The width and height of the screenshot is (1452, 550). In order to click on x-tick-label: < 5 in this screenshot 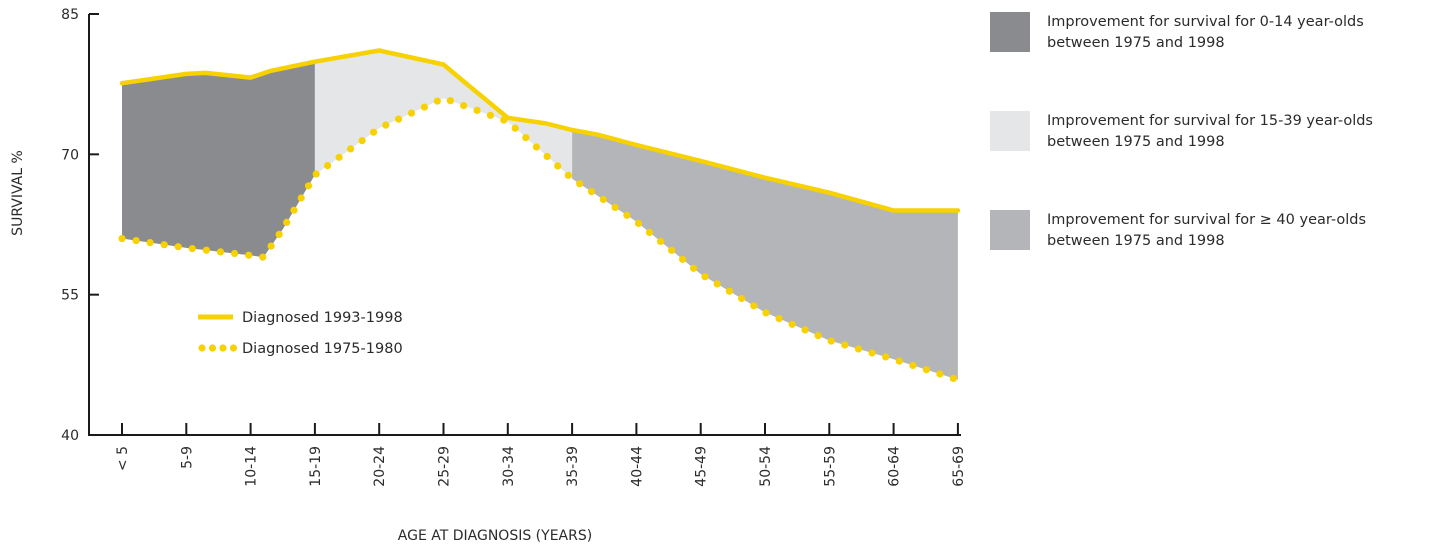, I will do `click(123, 458)`.